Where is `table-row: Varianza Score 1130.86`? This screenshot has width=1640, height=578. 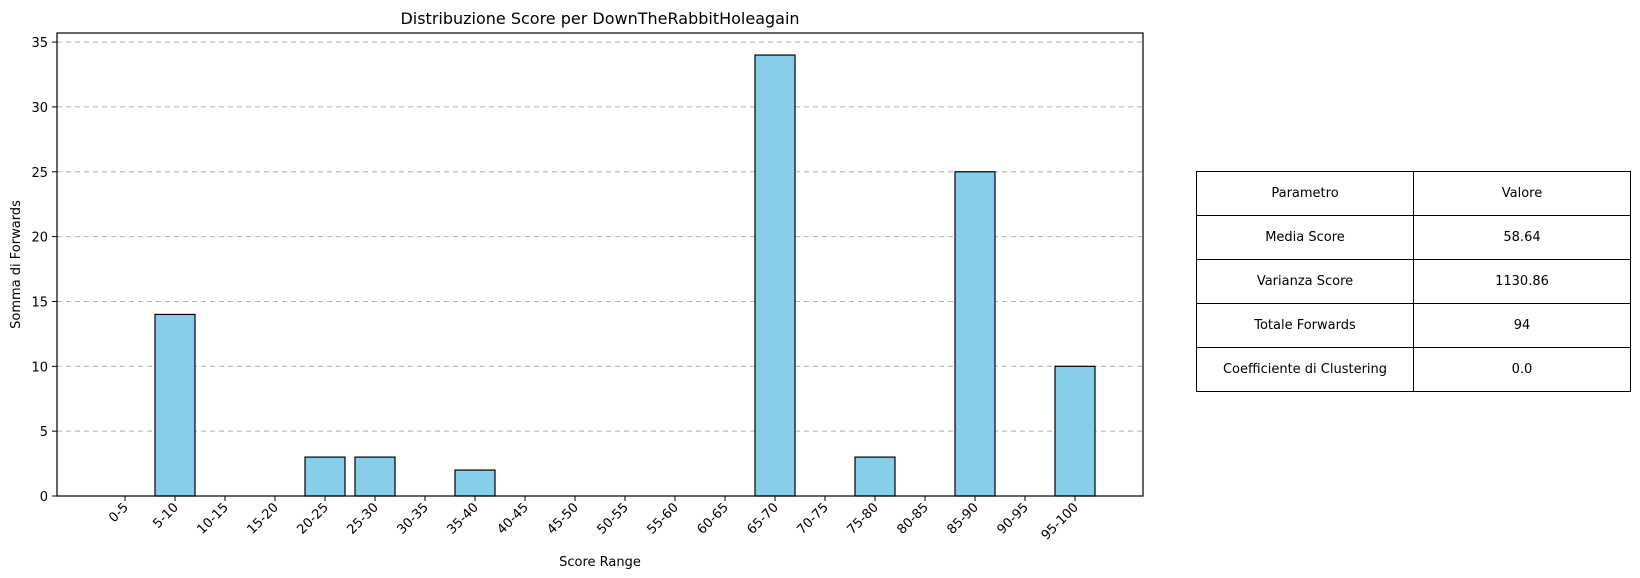
table-row: Varianza Score 1130.86 is located at coordinates (1413, 281).